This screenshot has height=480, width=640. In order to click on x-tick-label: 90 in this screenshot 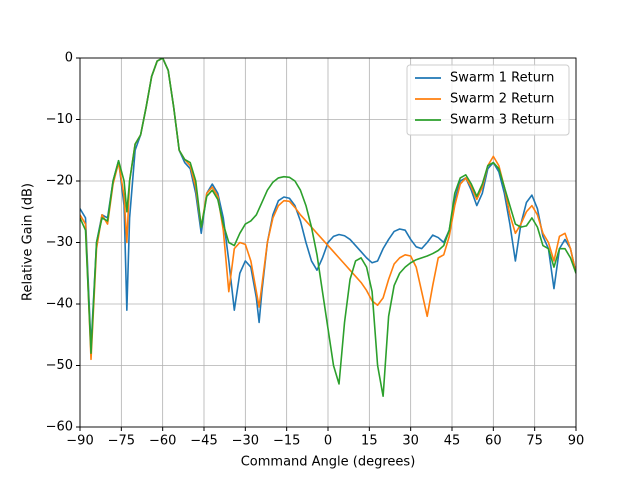, I will do `click(576, 441)`.